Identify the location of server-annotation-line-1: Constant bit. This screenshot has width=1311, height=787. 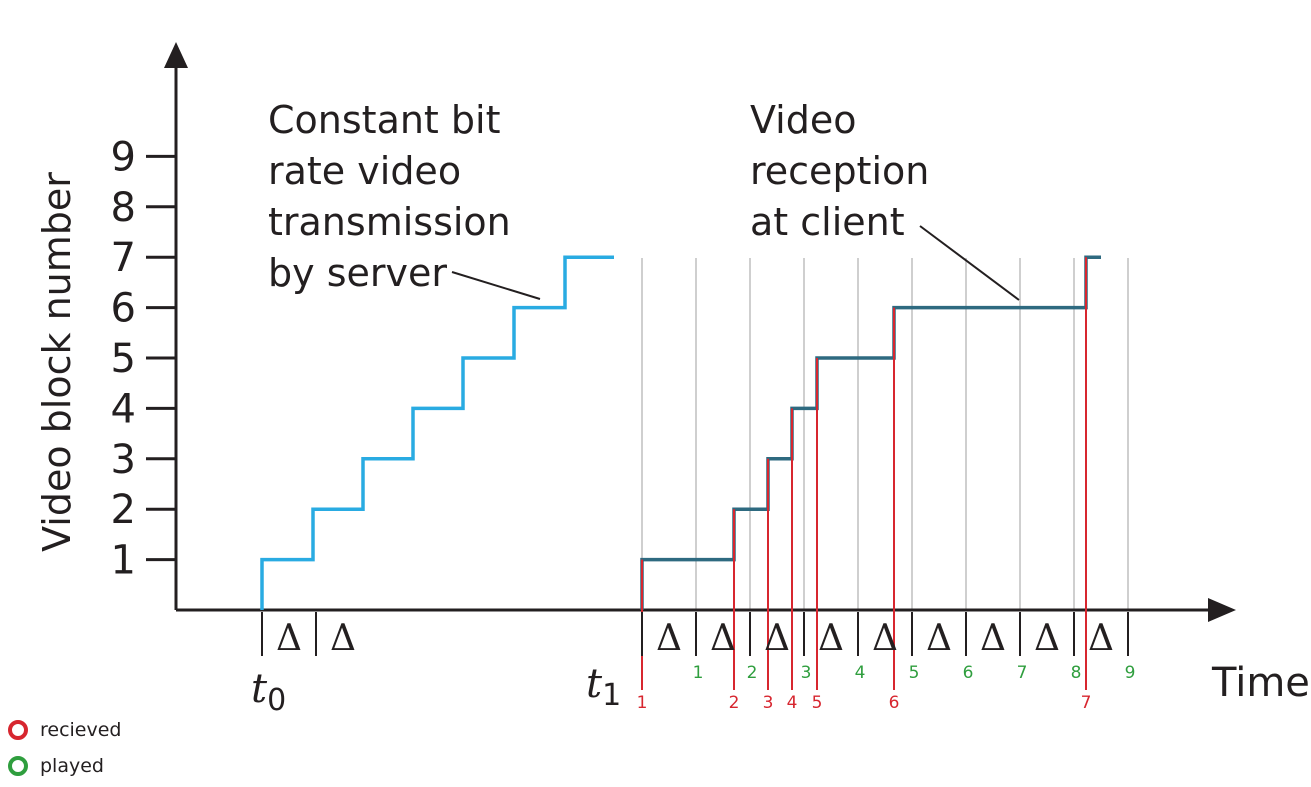
(384, 120).